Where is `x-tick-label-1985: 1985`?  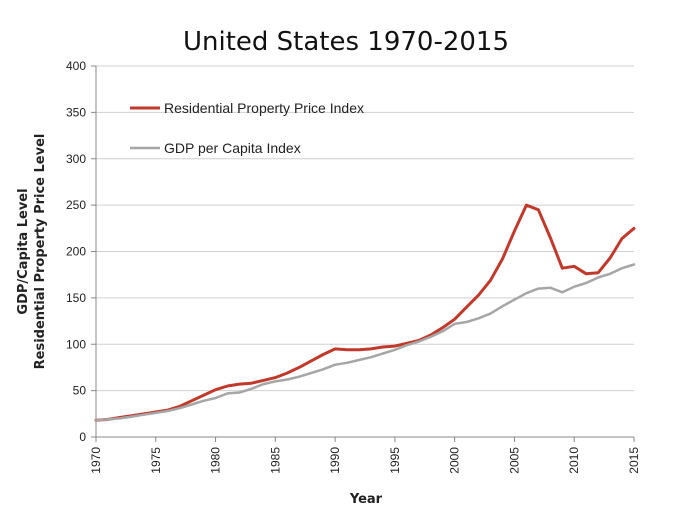
x-tick-label-1985: 1985 is located at coordinates (275, 460).